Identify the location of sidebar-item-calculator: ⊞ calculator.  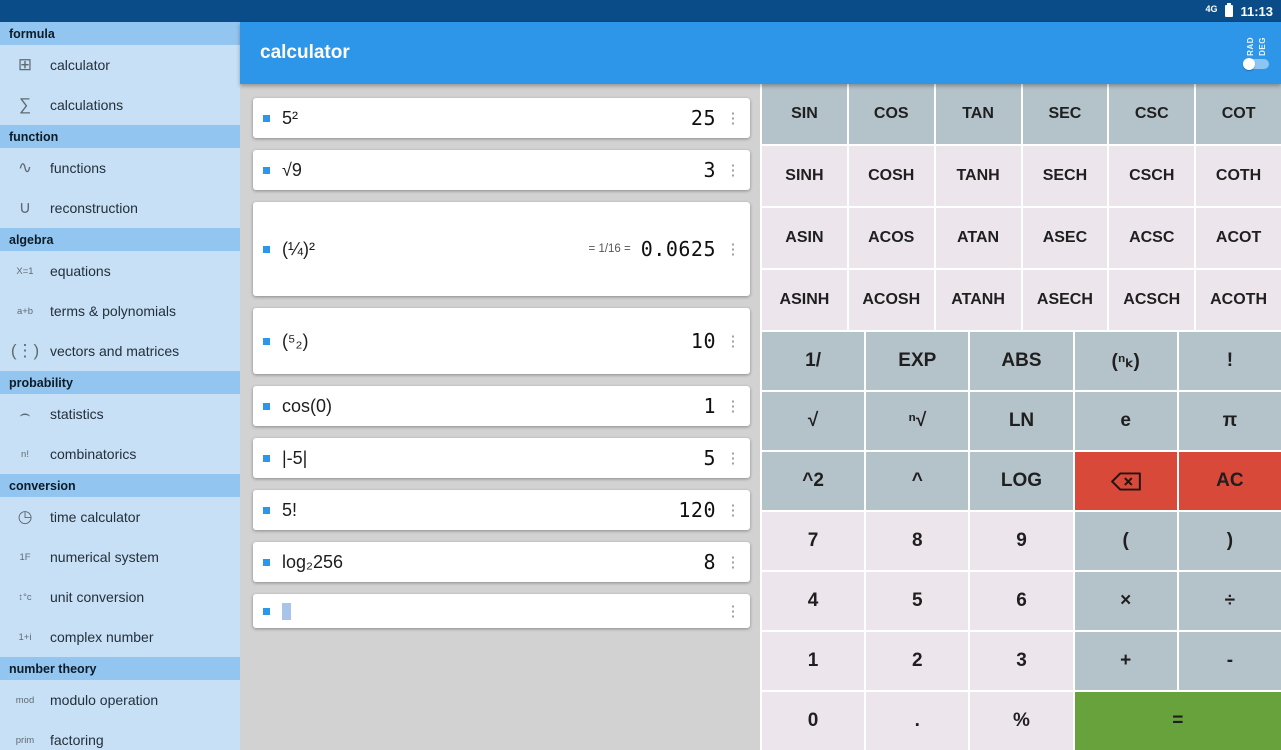
(120, 65).